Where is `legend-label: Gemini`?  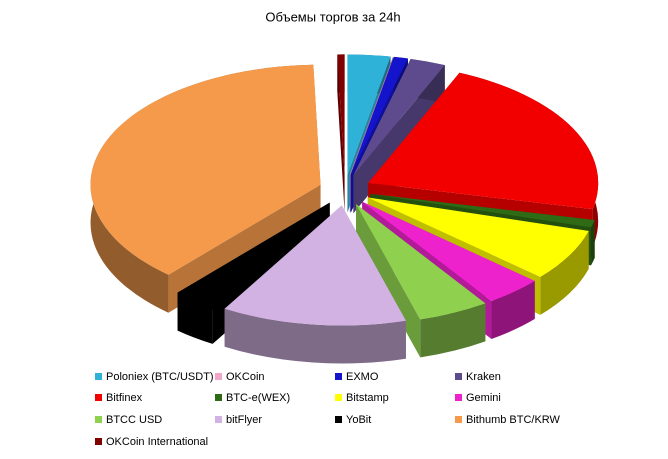 legend-label: Gemini is located at coordinates (483, 398).